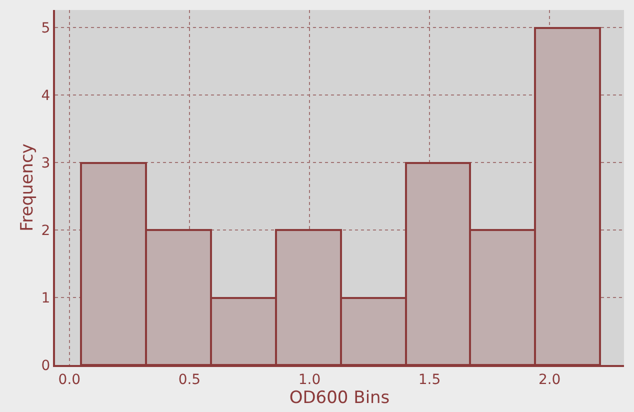  I want to click on y-tick-label: 4, so click(45, 96).